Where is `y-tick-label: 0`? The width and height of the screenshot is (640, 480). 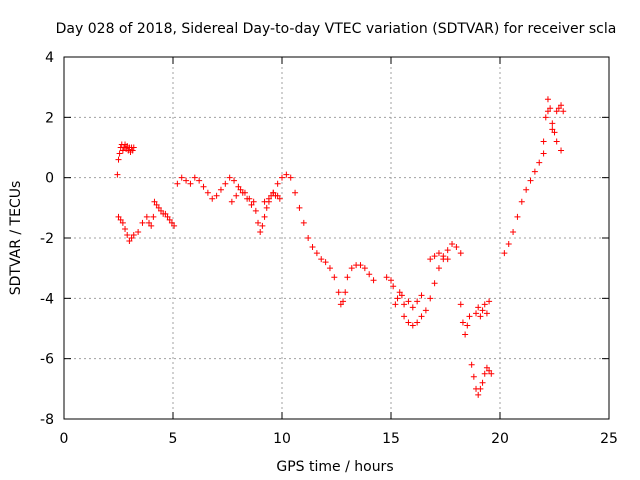
y-tick-label: 0 is located at coordinates (49, 179).